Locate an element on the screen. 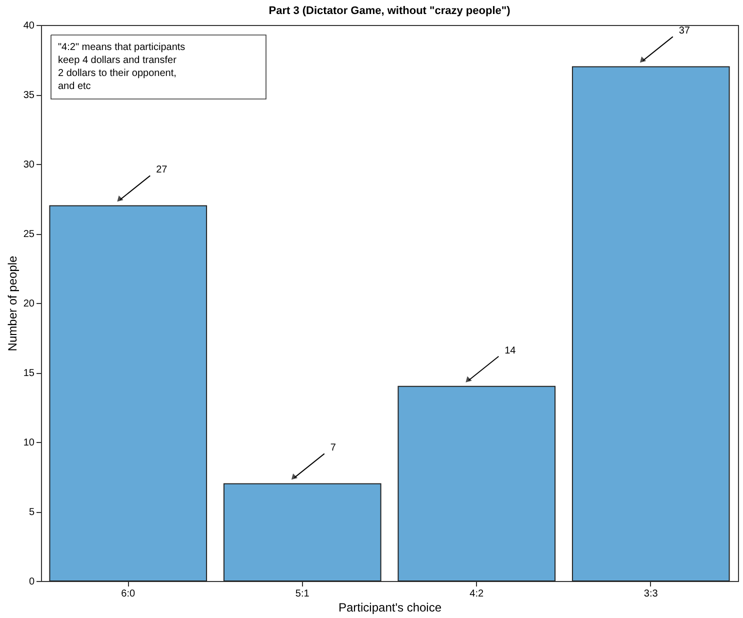 This screenshot has width=743, height=618. y-axis-title: Number of people is located at coordinates (12, 303).